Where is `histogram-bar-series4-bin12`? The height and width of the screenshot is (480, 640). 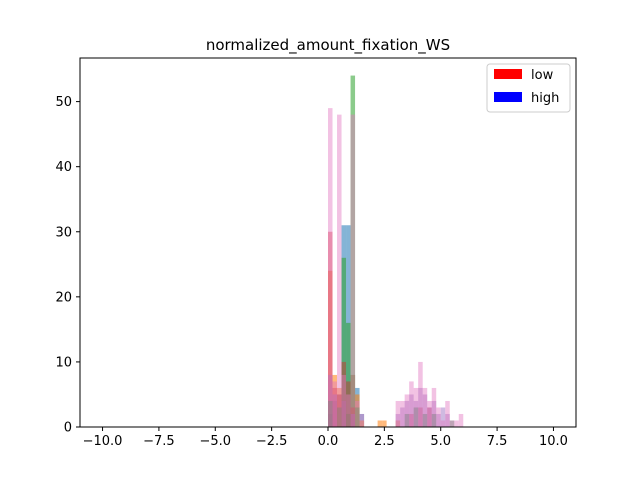 histogram-bar-series4-bin12 is located at coordinates (434, 413).